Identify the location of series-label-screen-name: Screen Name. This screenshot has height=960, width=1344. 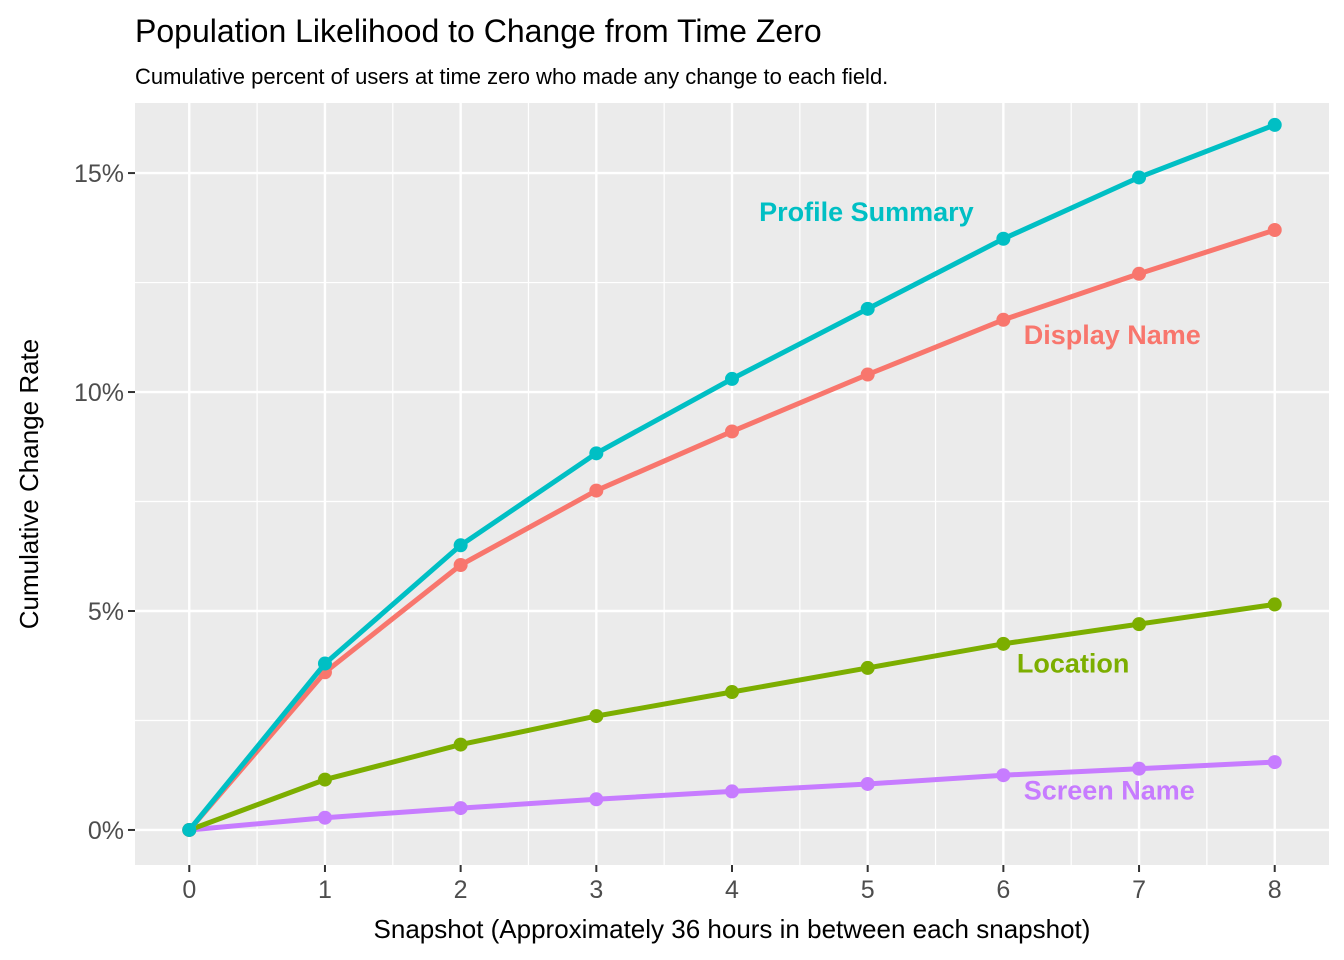
(1109, 790).